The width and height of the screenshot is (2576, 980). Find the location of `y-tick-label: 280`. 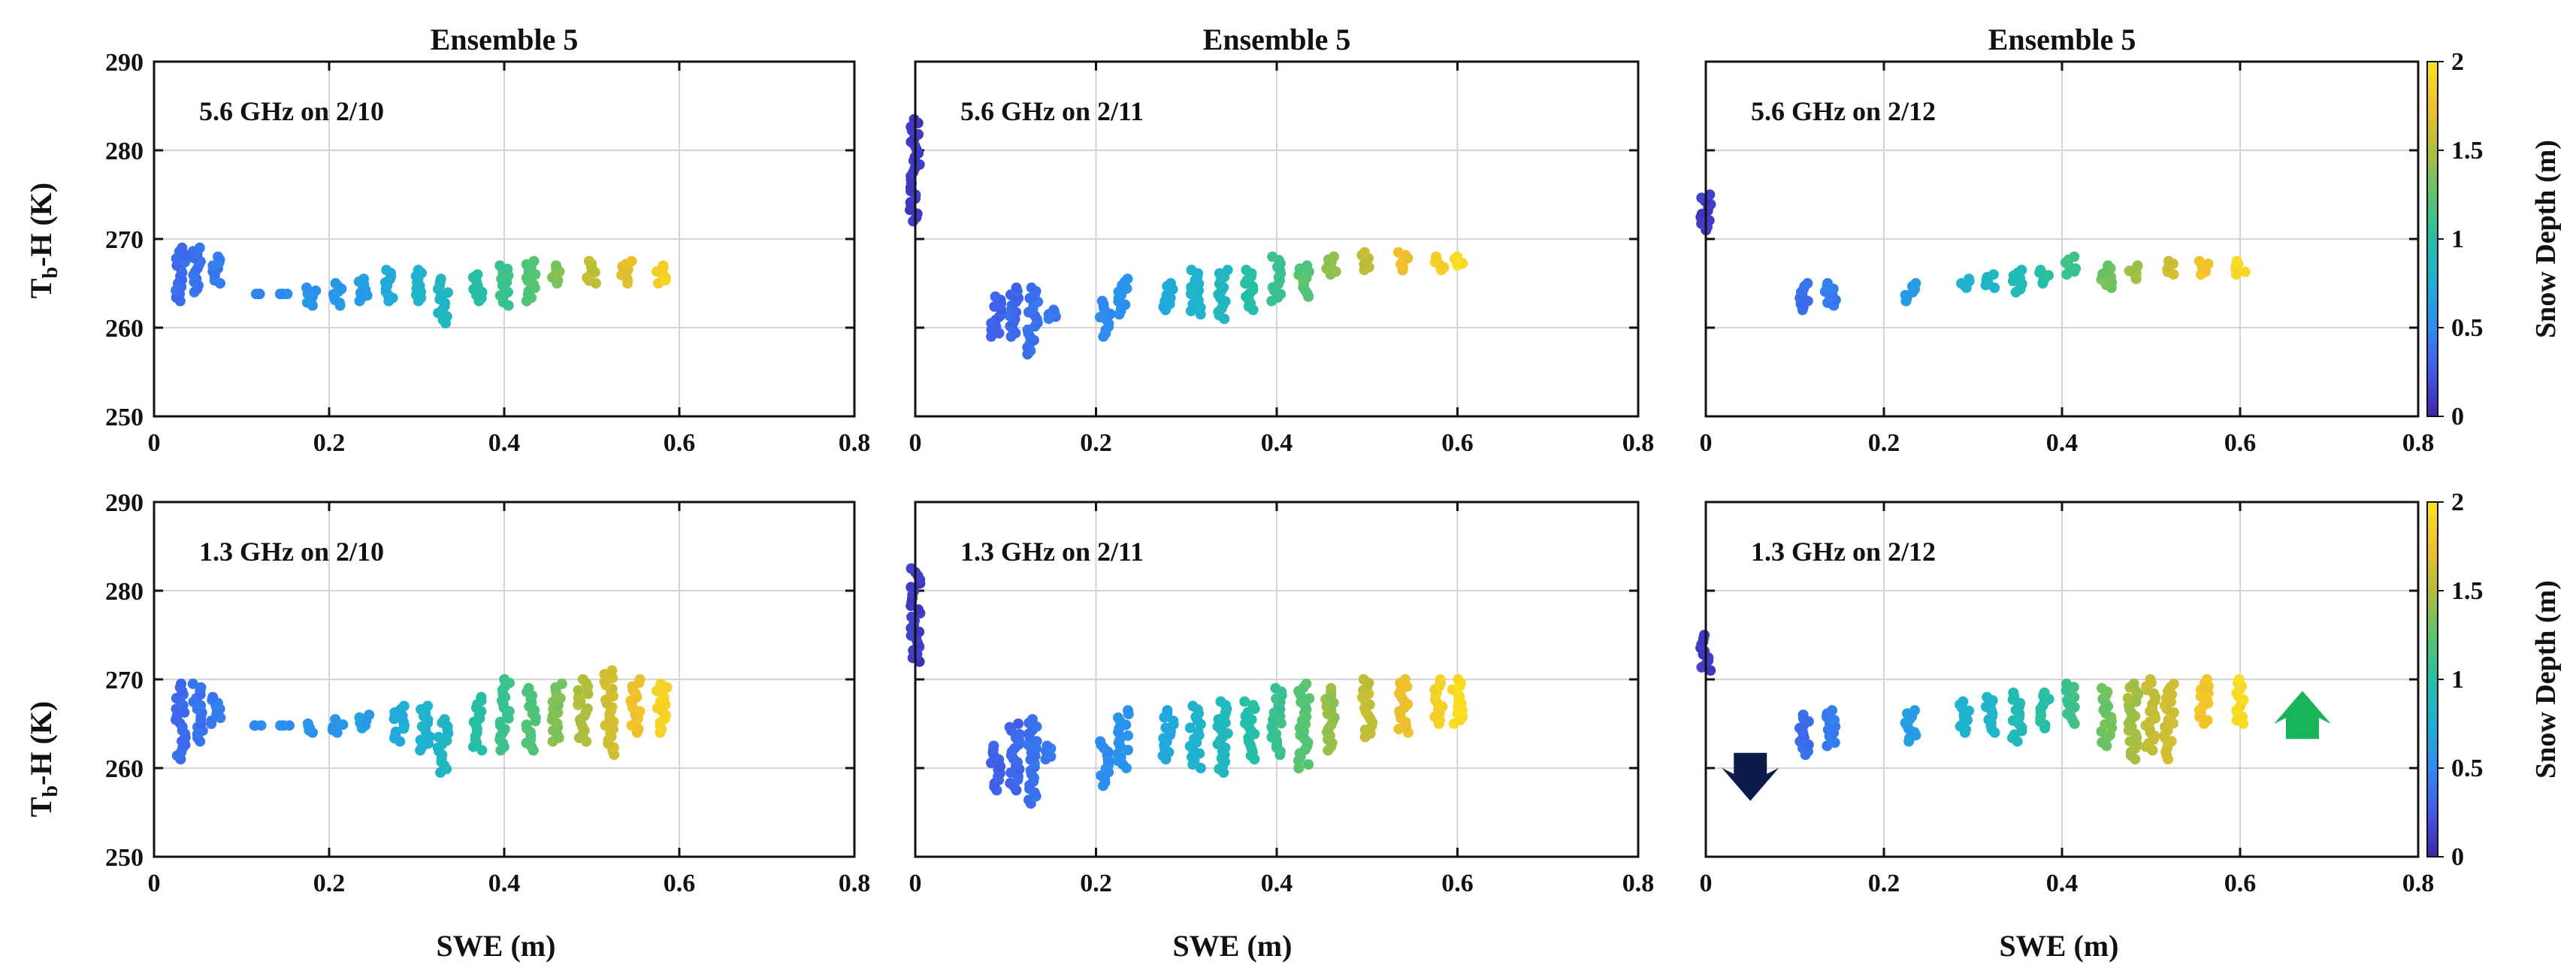

y-tick-label: 280 is located at coordinates (124, 592).